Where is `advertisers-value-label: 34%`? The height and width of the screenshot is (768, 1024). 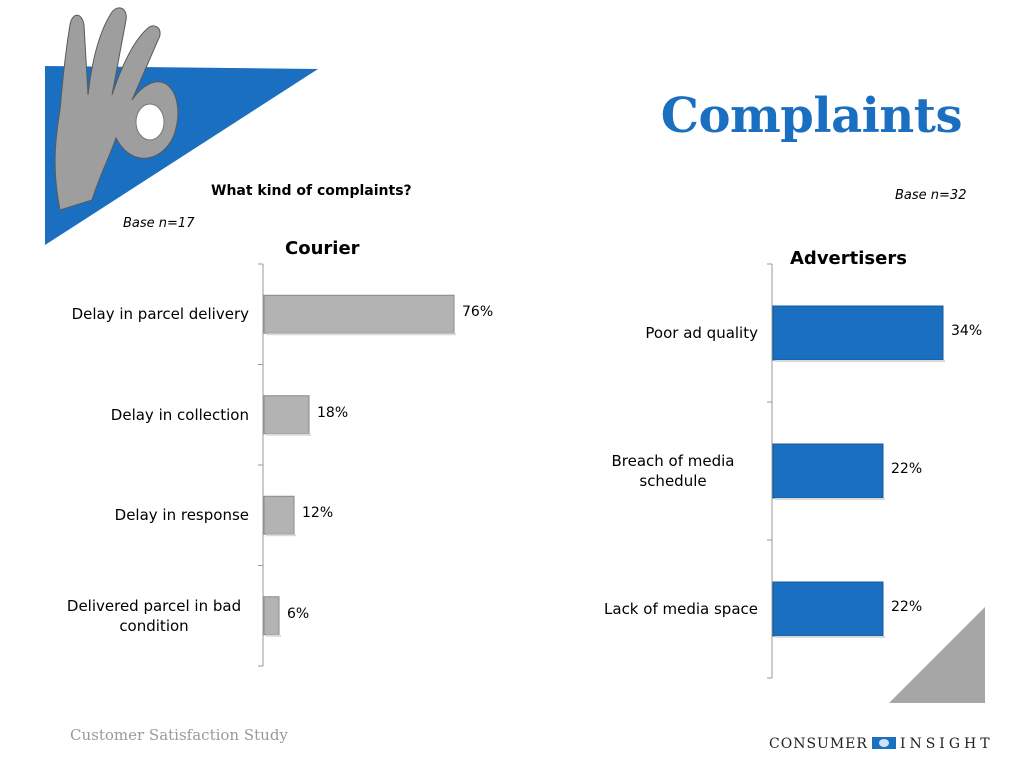 advertisers-value-label: 34% is located at coordinates (967, 331).